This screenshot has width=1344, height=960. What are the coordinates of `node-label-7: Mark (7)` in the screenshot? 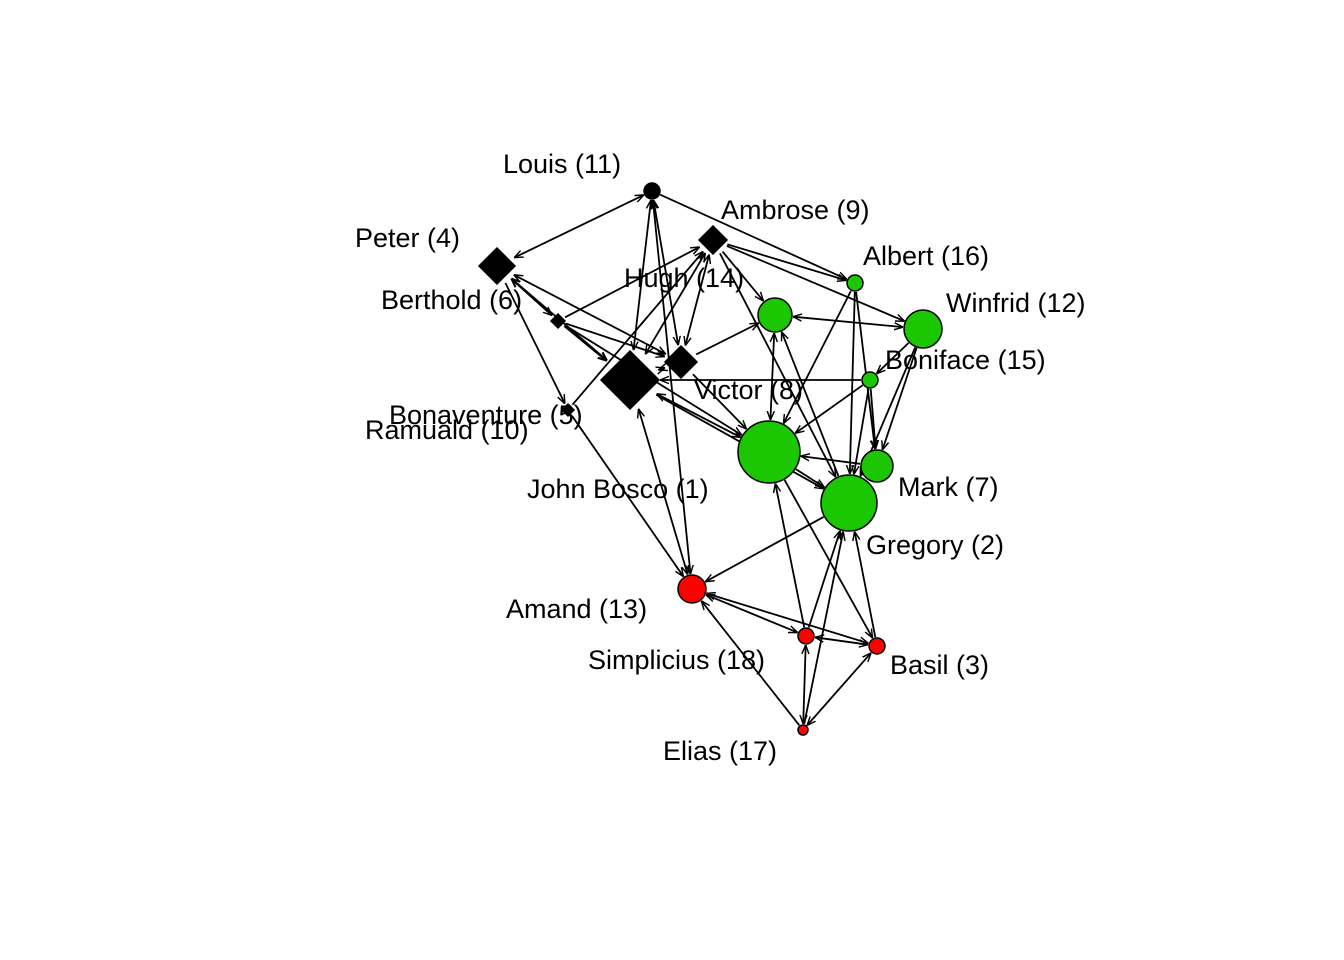 It's located at (948, 487).